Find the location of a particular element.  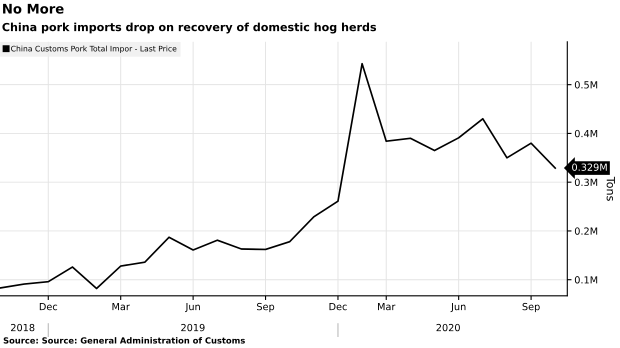

source-note: Source: Source: General Administration of Customs is located at coordinates (124, 340).